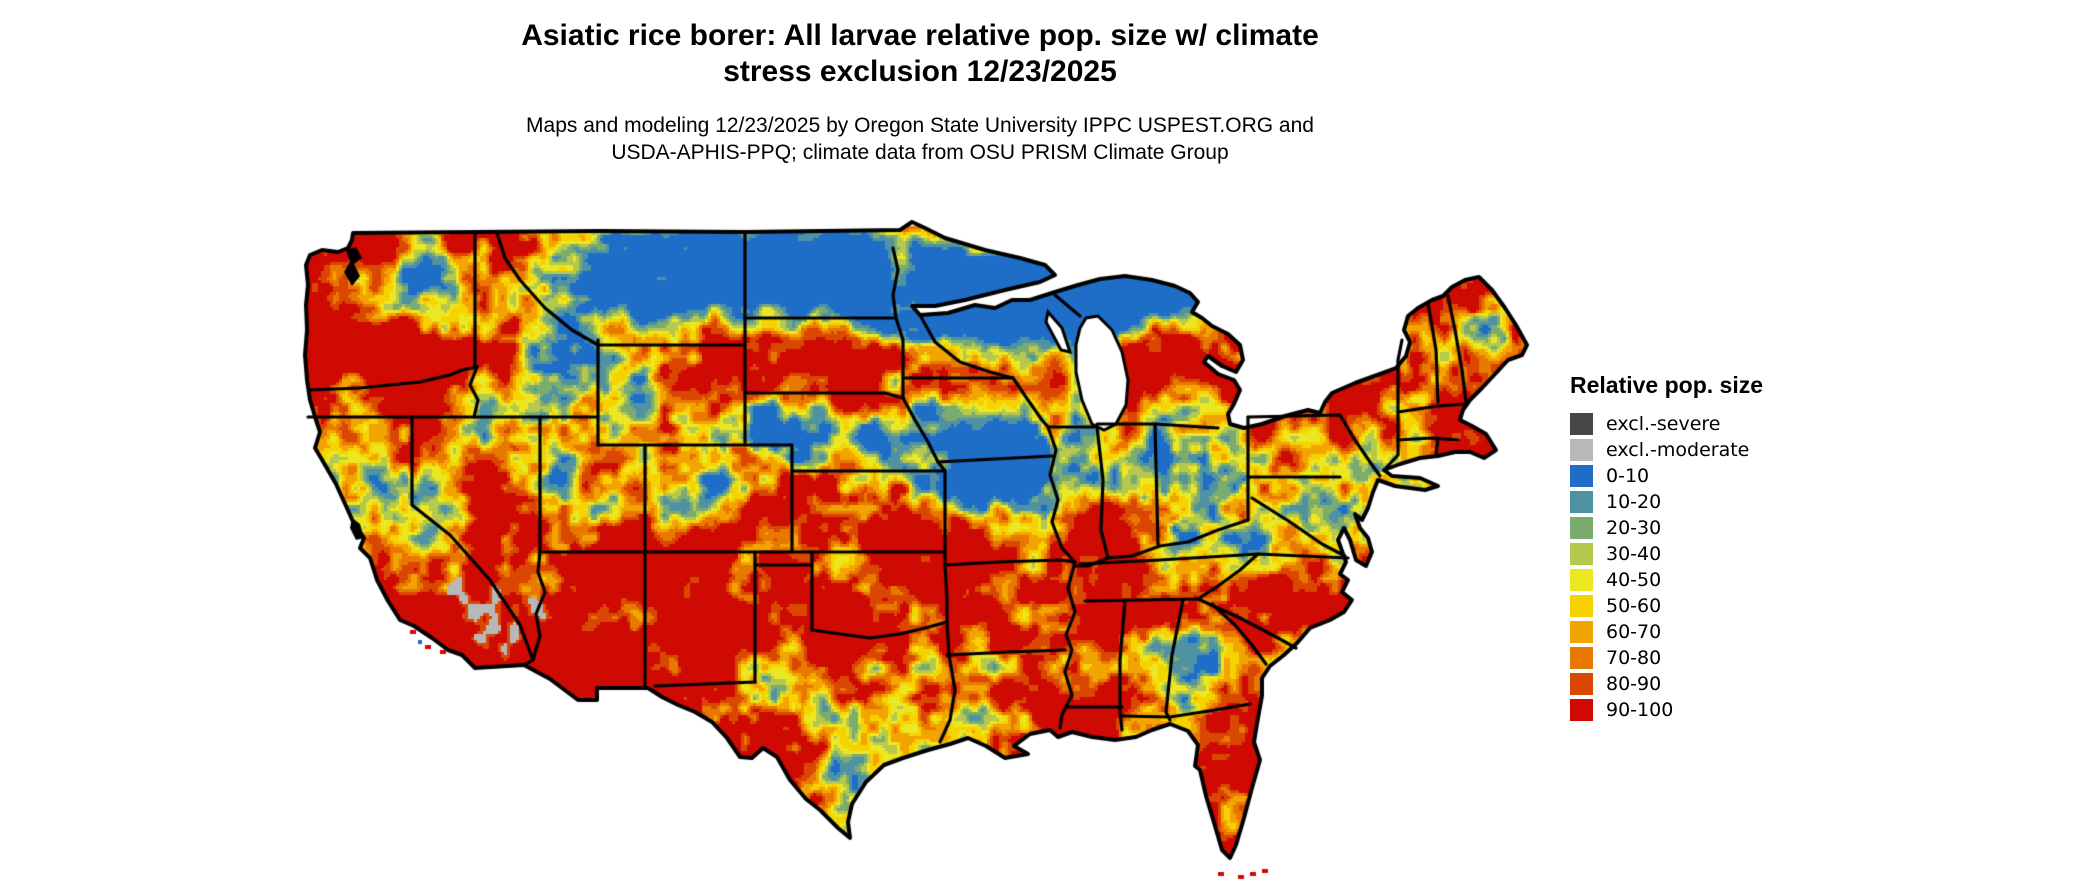  Describe the element at coordinates (1720, 580) in the screenshot. I see `legend-item: 40-50` at that location.